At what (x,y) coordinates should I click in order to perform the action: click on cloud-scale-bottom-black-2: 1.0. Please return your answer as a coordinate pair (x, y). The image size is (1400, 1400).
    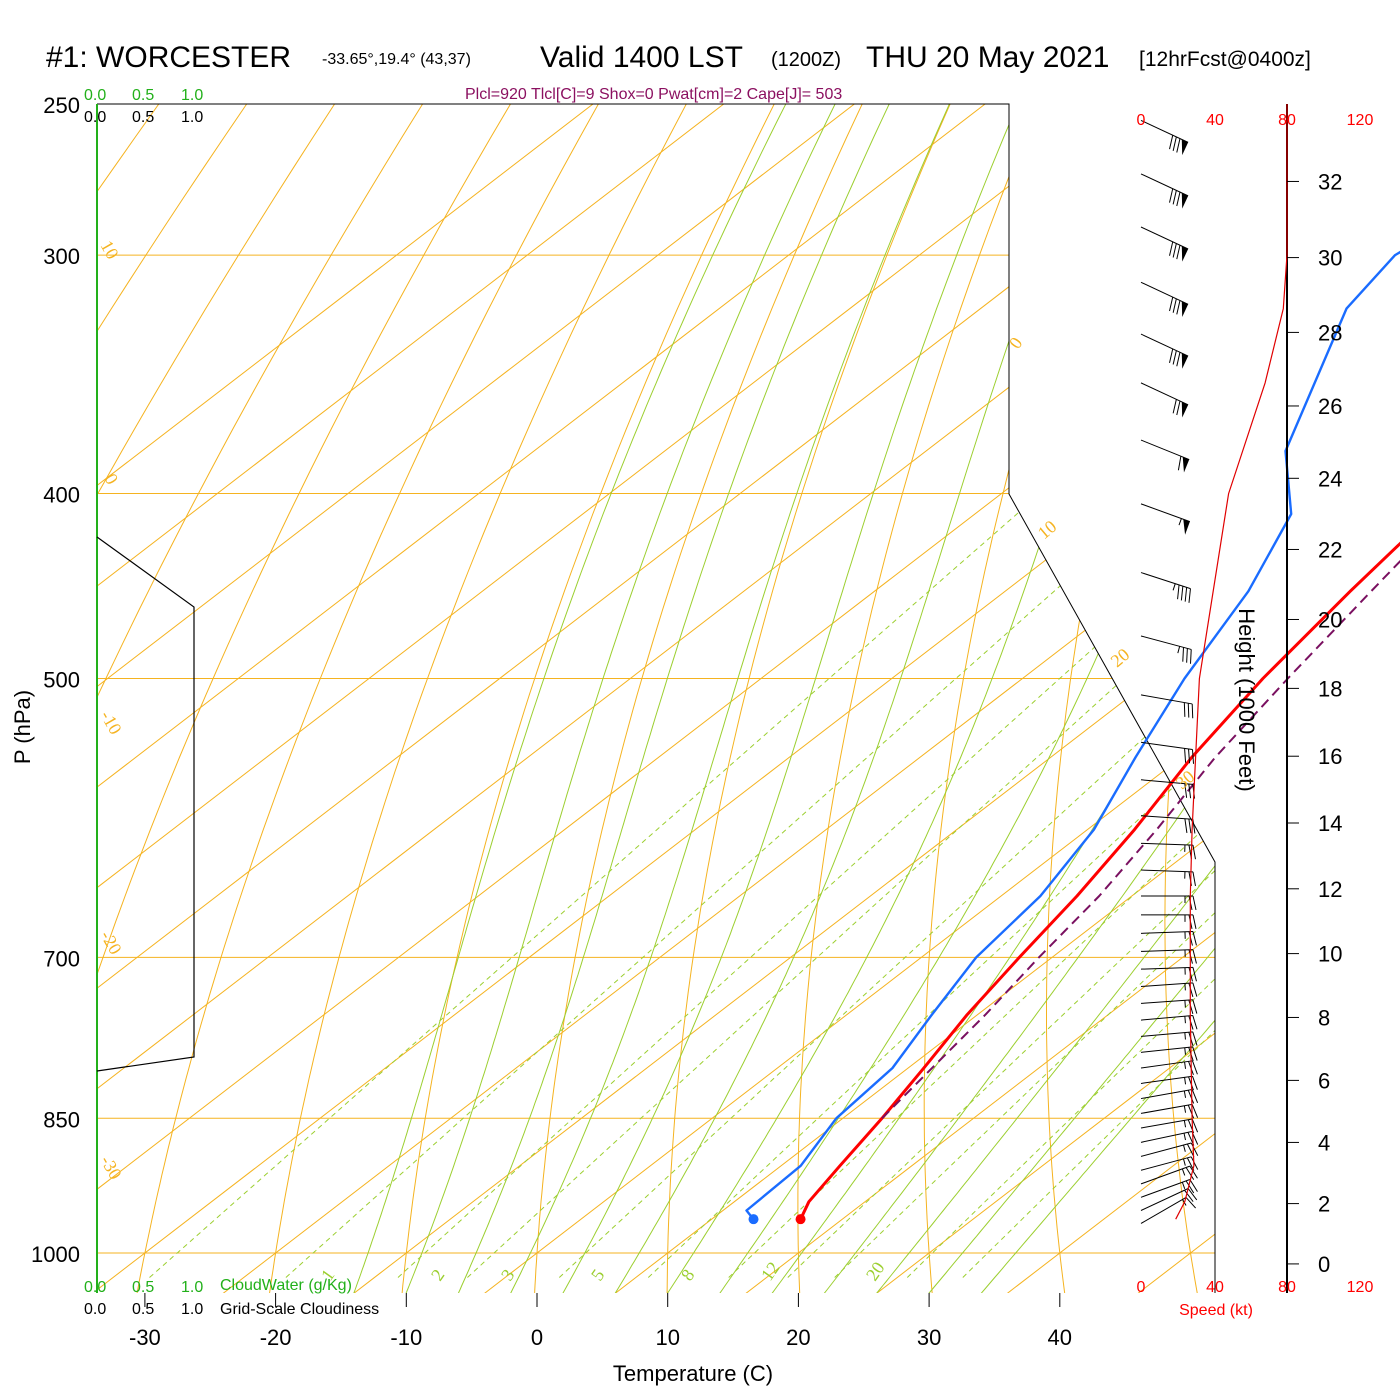
    Looking at the image, I should click on (192, 1309).